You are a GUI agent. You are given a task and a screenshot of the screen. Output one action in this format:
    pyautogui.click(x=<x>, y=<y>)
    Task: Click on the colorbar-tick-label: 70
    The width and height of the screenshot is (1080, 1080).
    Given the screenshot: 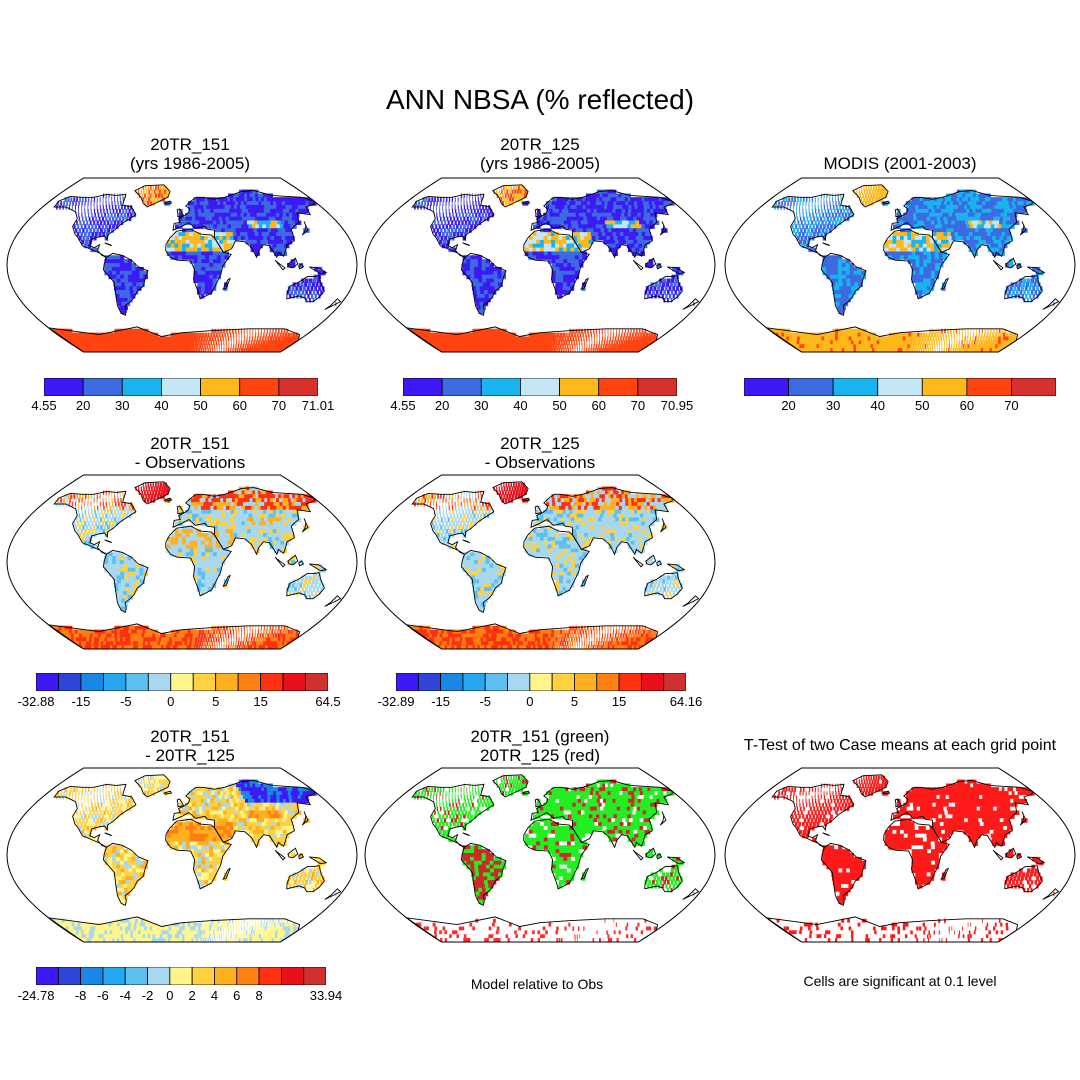 What is the action you would take?
    pyautogui.click(x=1011, y=405)
    